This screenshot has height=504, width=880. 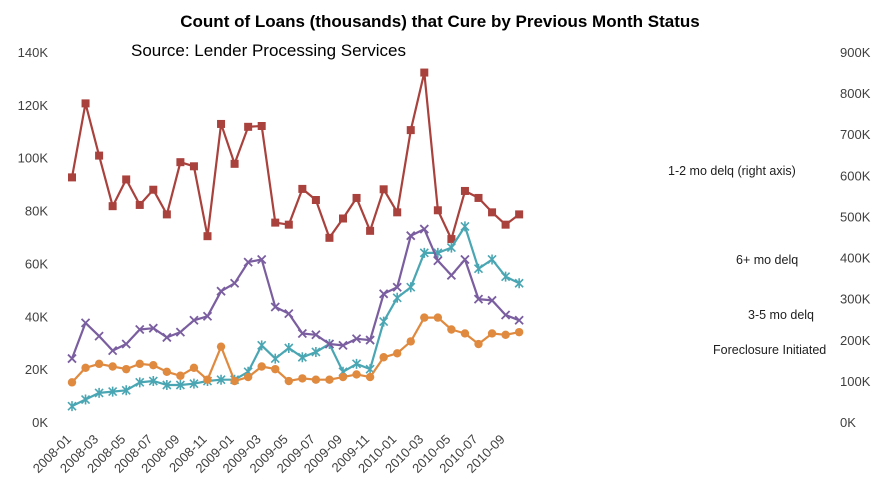 What do you see at coordinates (855, 216) in the screenshot?
I see `right-axis-tick-label: 500K` at bounding box center [855, 216].